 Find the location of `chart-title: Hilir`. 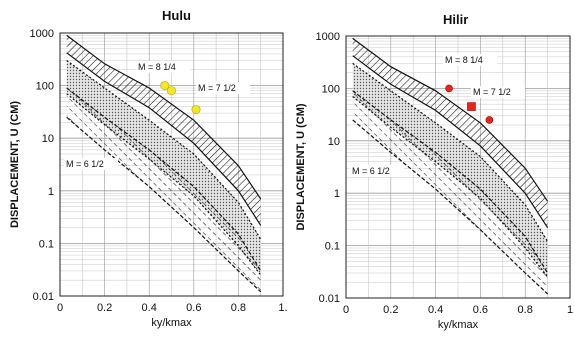

chart-title: Hilir is located at coordinates (456, 19).